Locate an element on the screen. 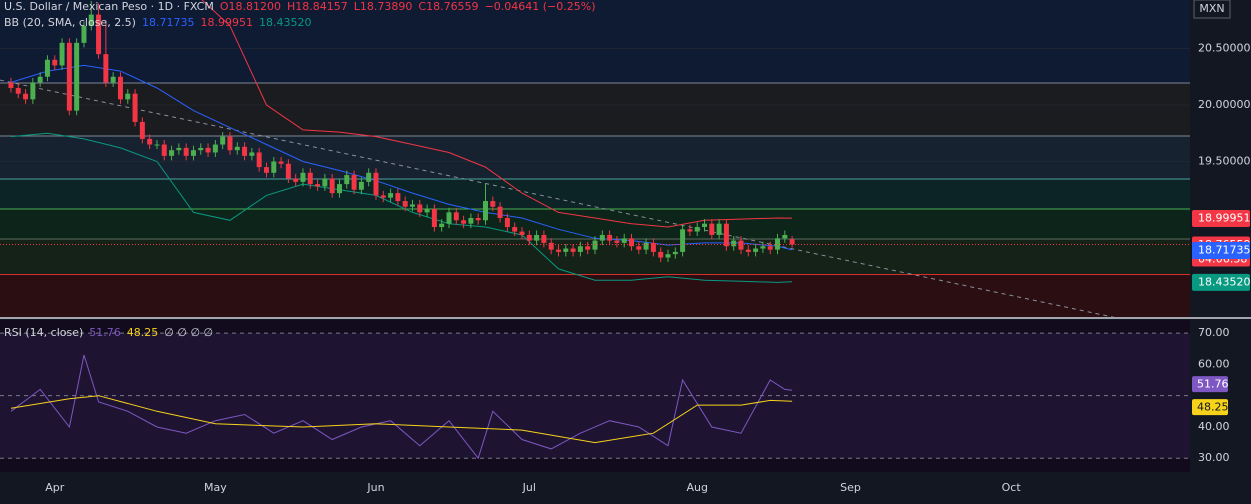 The width and height of the screenshot is (1251, 504). symbol-title: U.S. Dollar / Mexican Peso · 1D · FXCM is located at coordinates (109, 6).